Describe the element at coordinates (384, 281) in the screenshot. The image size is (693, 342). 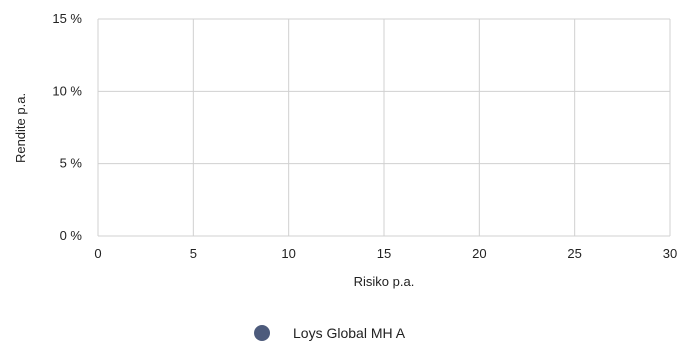
I see `x-axis-title: Risiko p.a.` at that location.